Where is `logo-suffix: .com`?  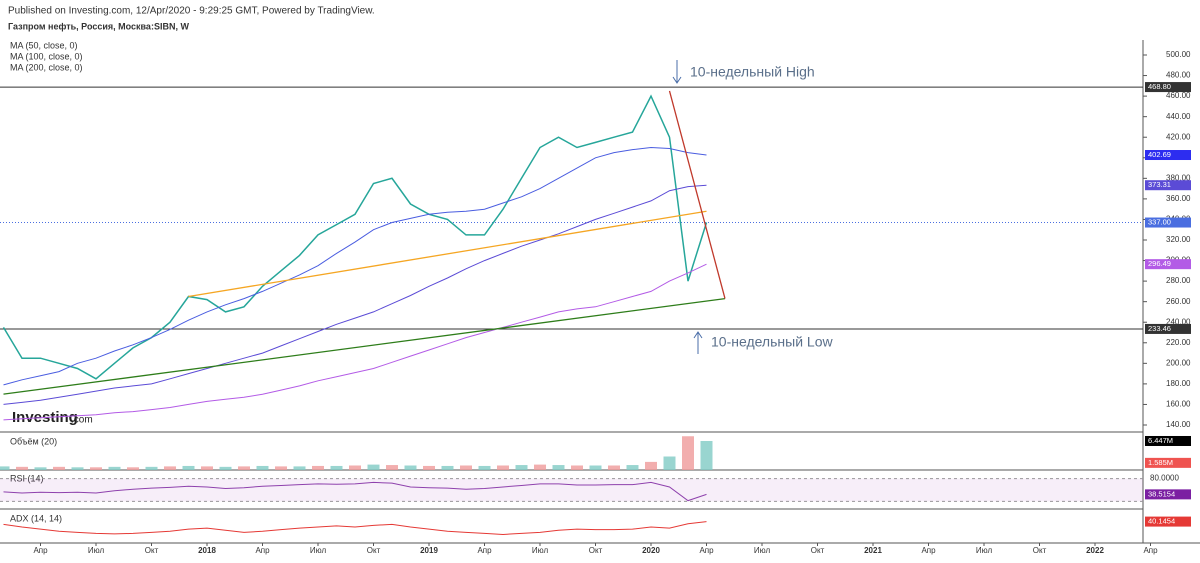
logo-suffix: .com is located at coordinates (82, 420).